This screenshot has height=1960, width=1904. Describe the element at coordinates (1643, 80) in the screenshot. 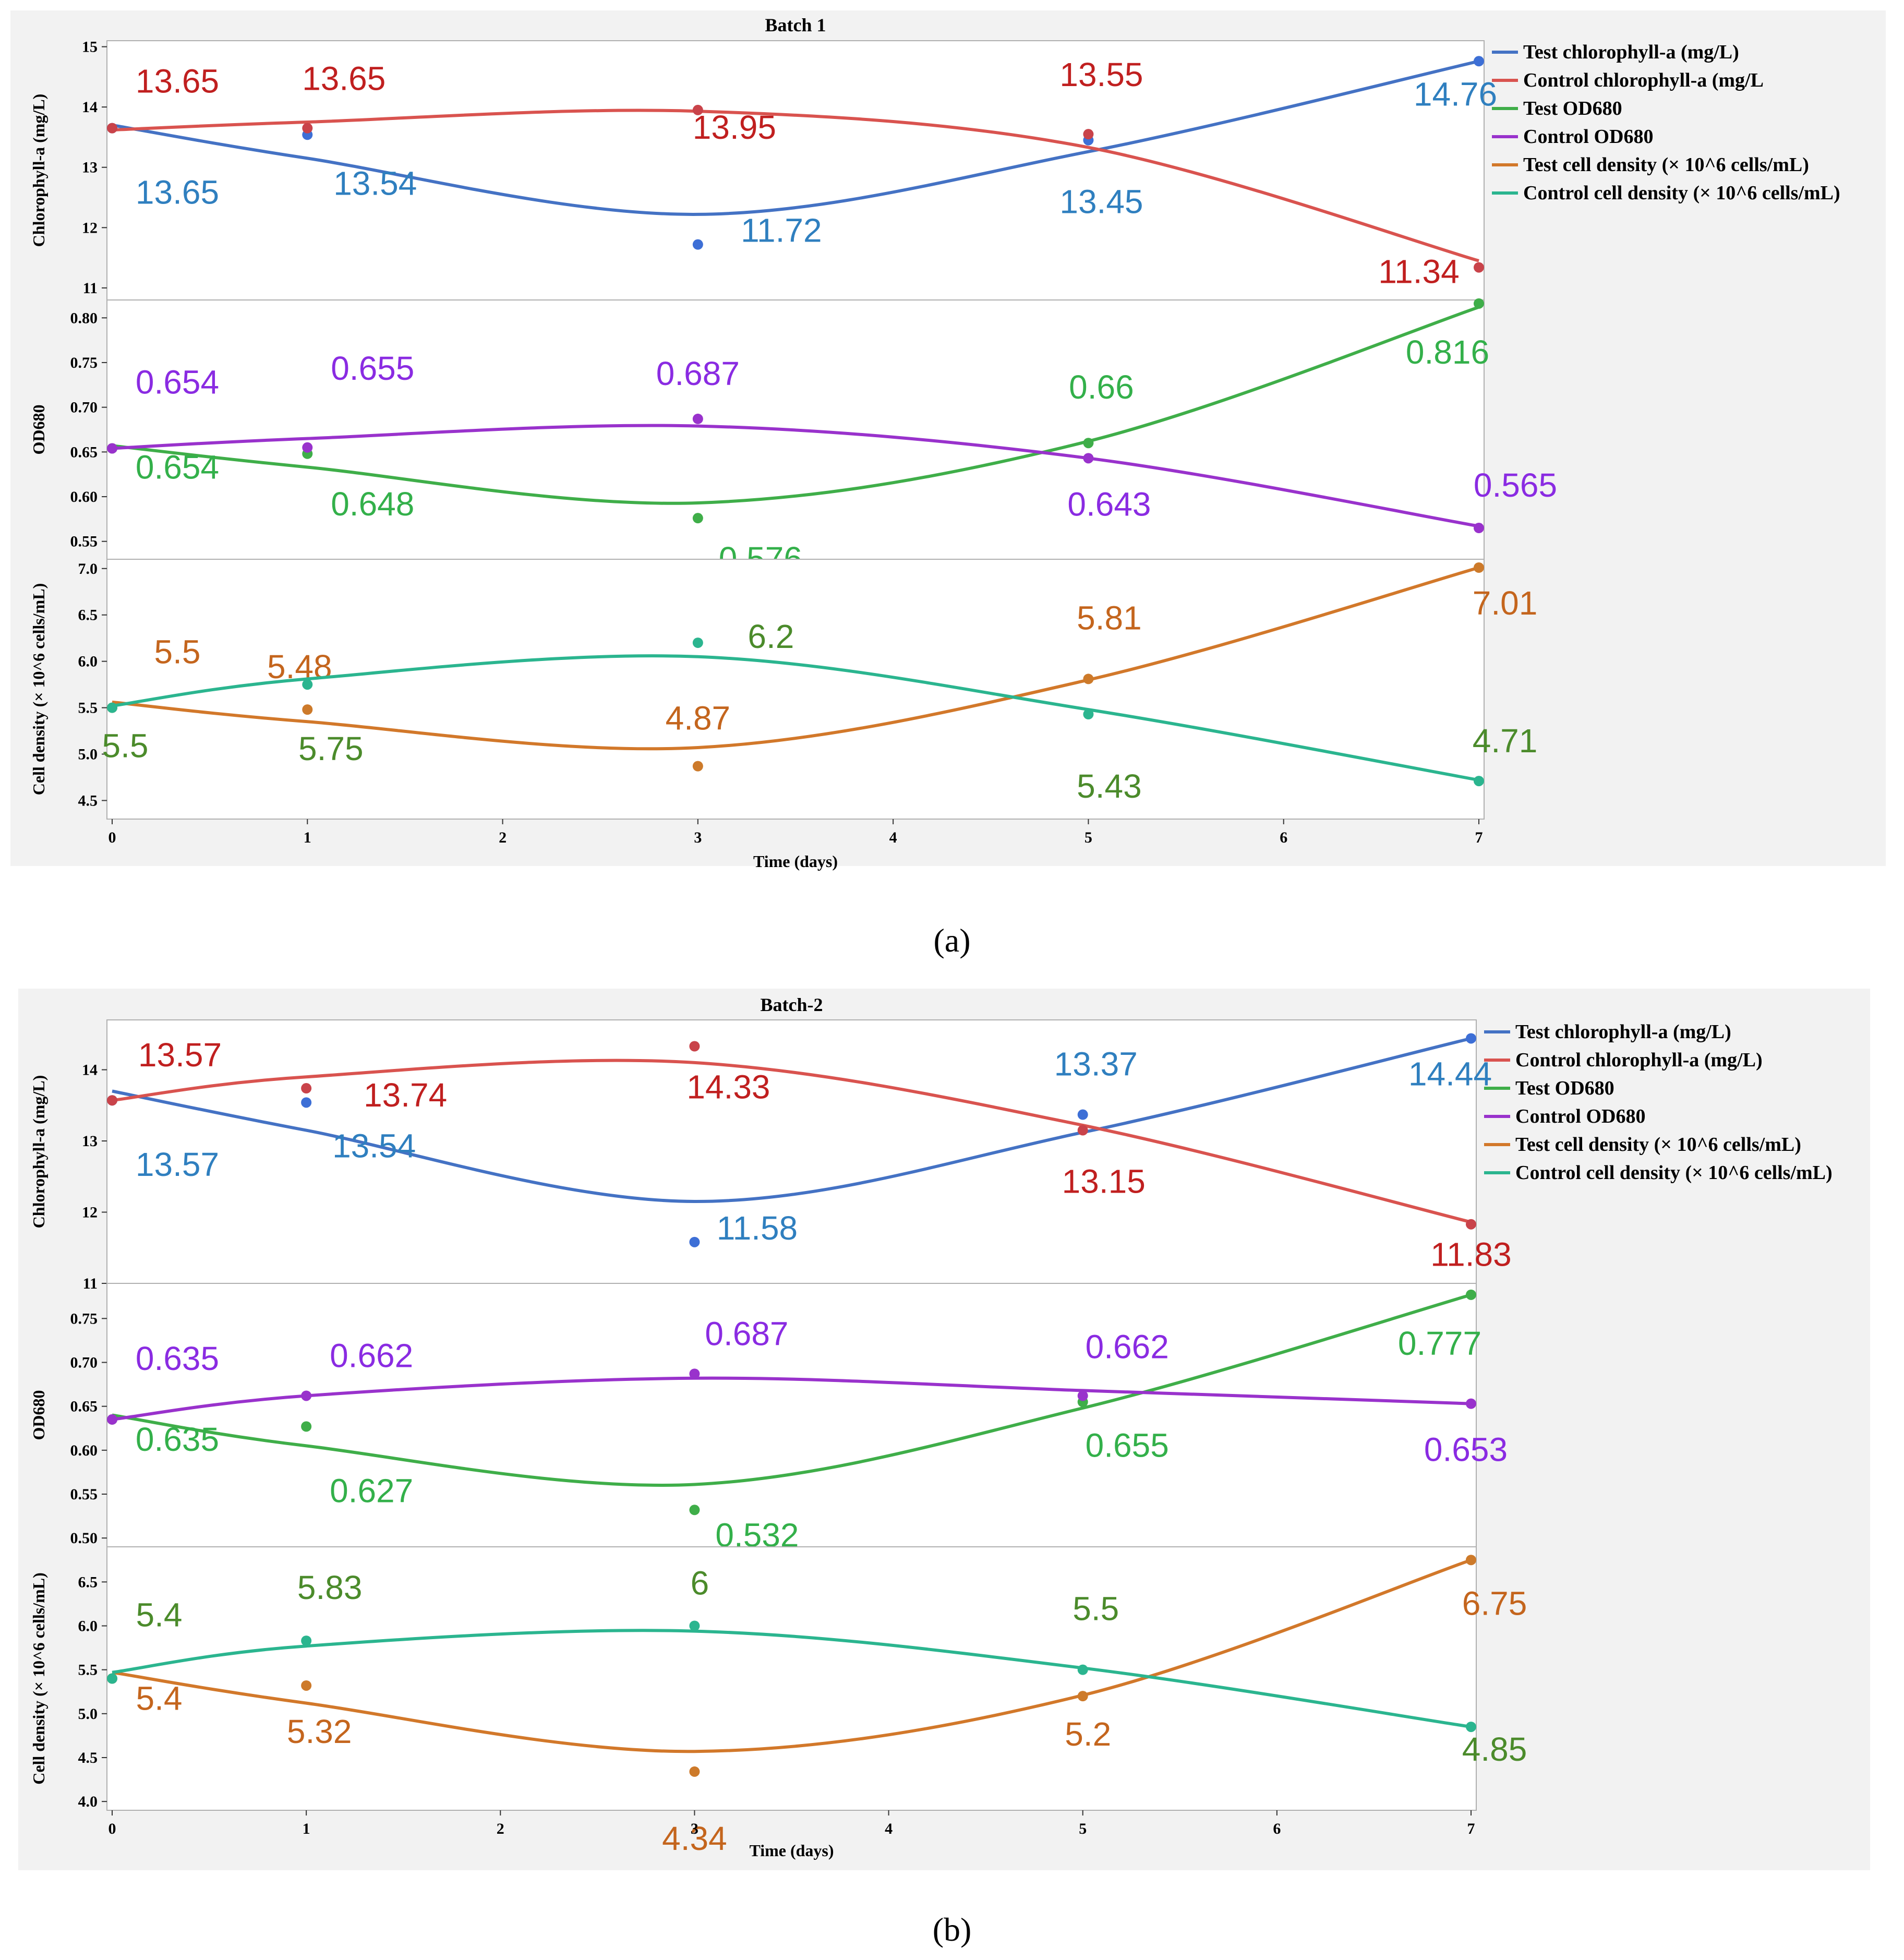

I see `legend-entry: Control chlorophyll-a (mg/L` at that location.